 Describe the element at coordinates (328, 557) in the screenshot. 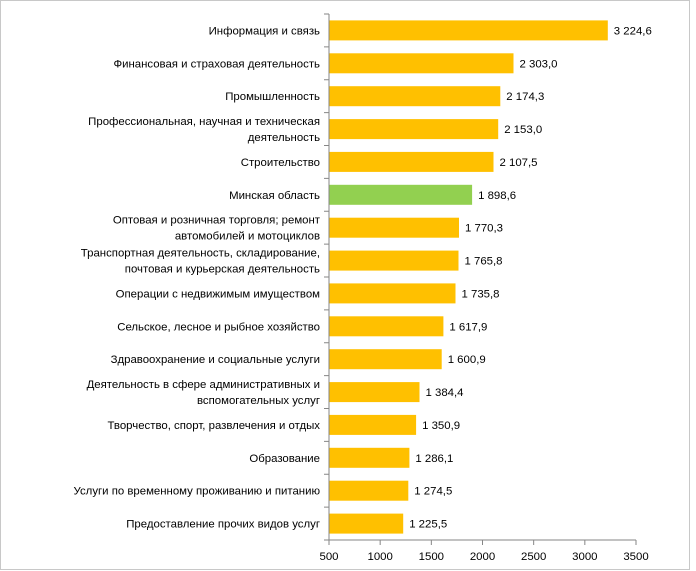

I see `x-tick-label: 500` at that location.